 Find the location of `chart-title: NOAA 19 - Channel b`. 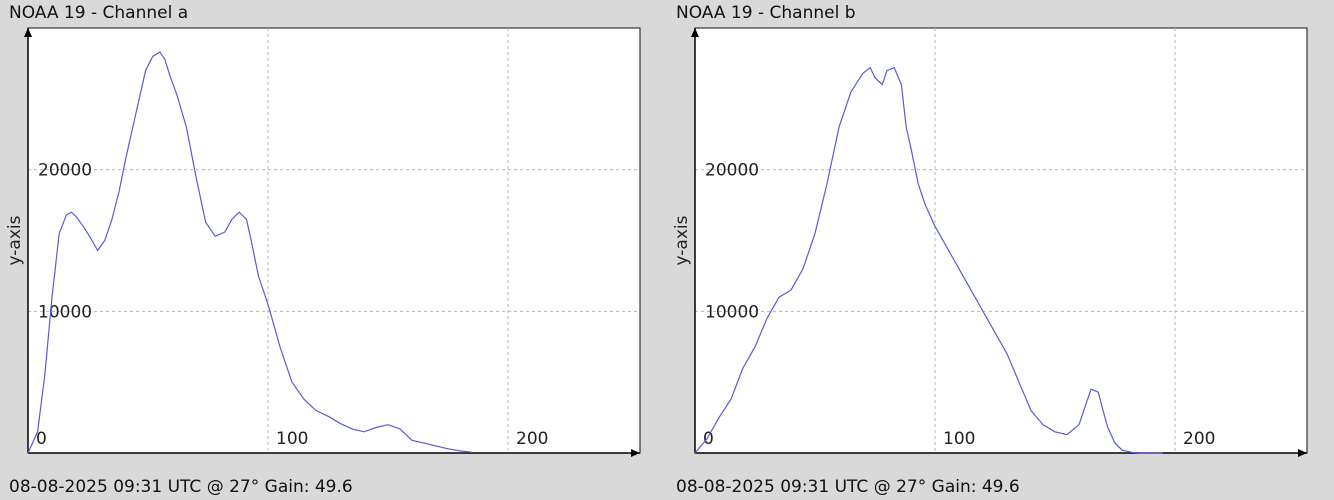

chart-title: NOAA 19 - Channel b is located at coordinates (766, 13).